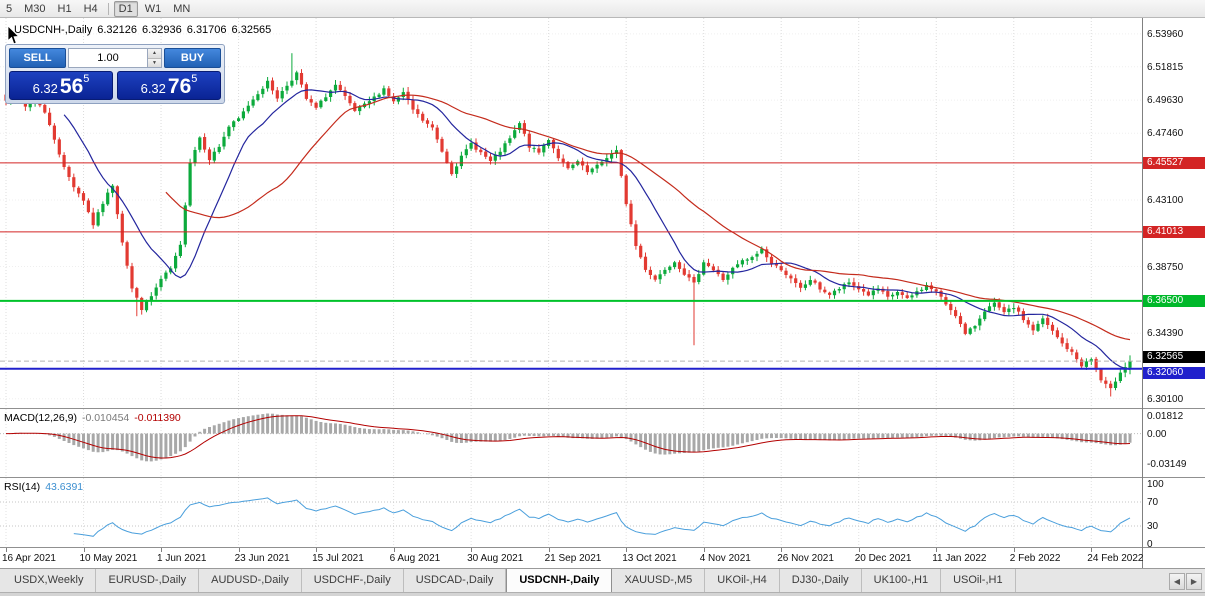  Describe the element at coordinates (194, 79) in the screenshot. I see `ask-point: 5` at that location.